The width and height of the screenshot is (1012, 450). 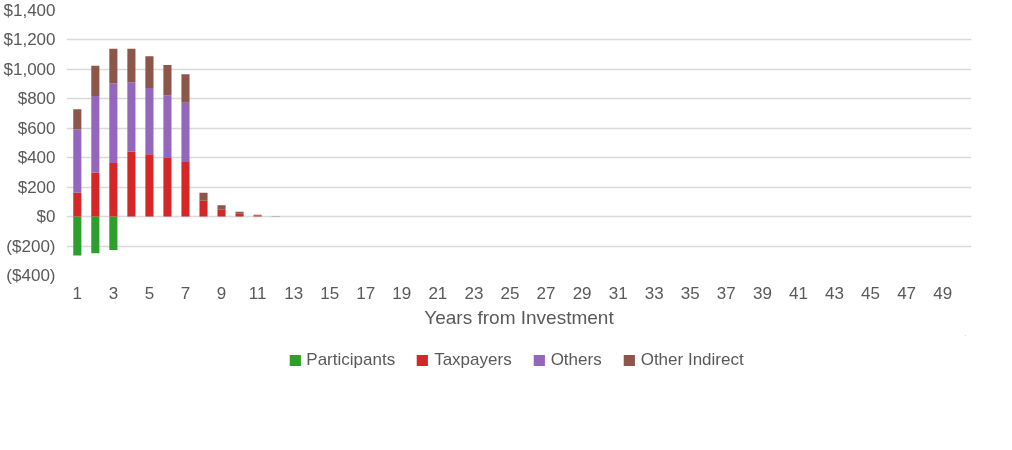 What do you see at coordinates (36, 158) in the screenshot?
I see `y-tick-label: $400` at bounding box center [36, 158].